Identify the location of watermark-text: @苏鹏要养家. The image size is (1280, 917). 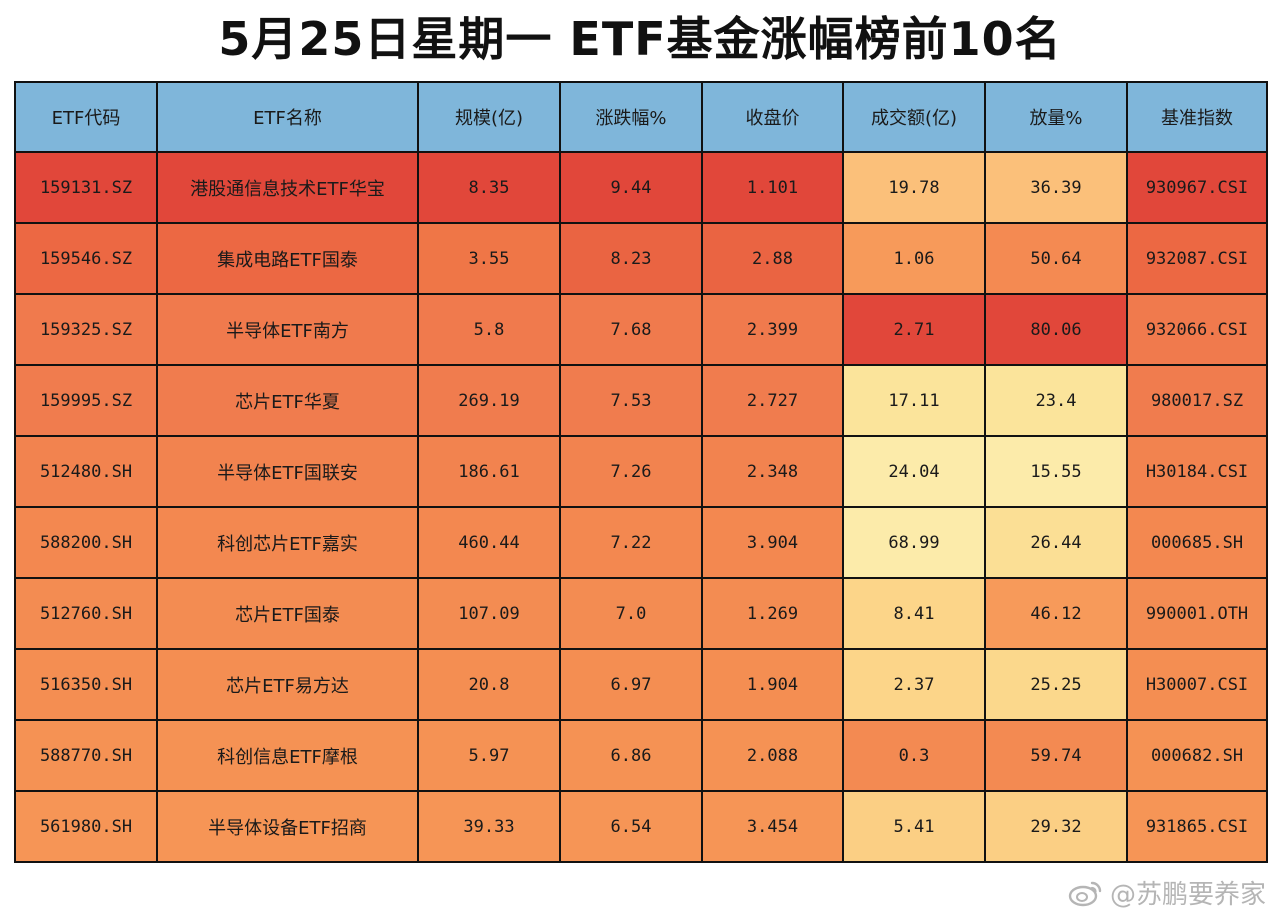
(1187, 895).